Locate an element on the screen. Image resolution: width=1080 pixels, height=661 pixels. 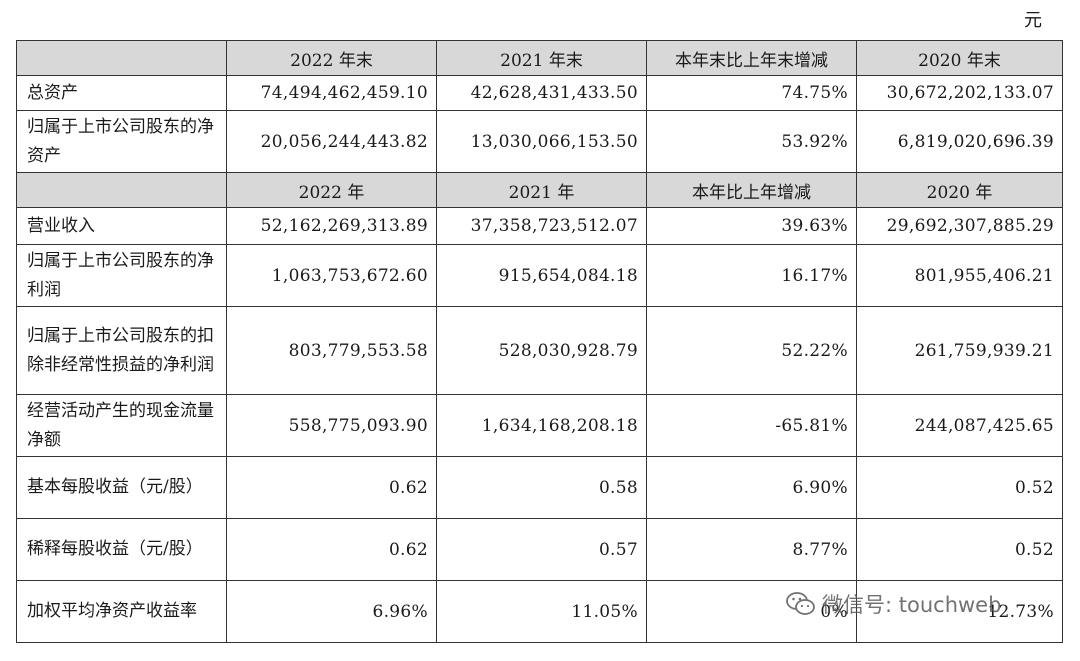
wechat-icon is located at coordinates (800, 603).